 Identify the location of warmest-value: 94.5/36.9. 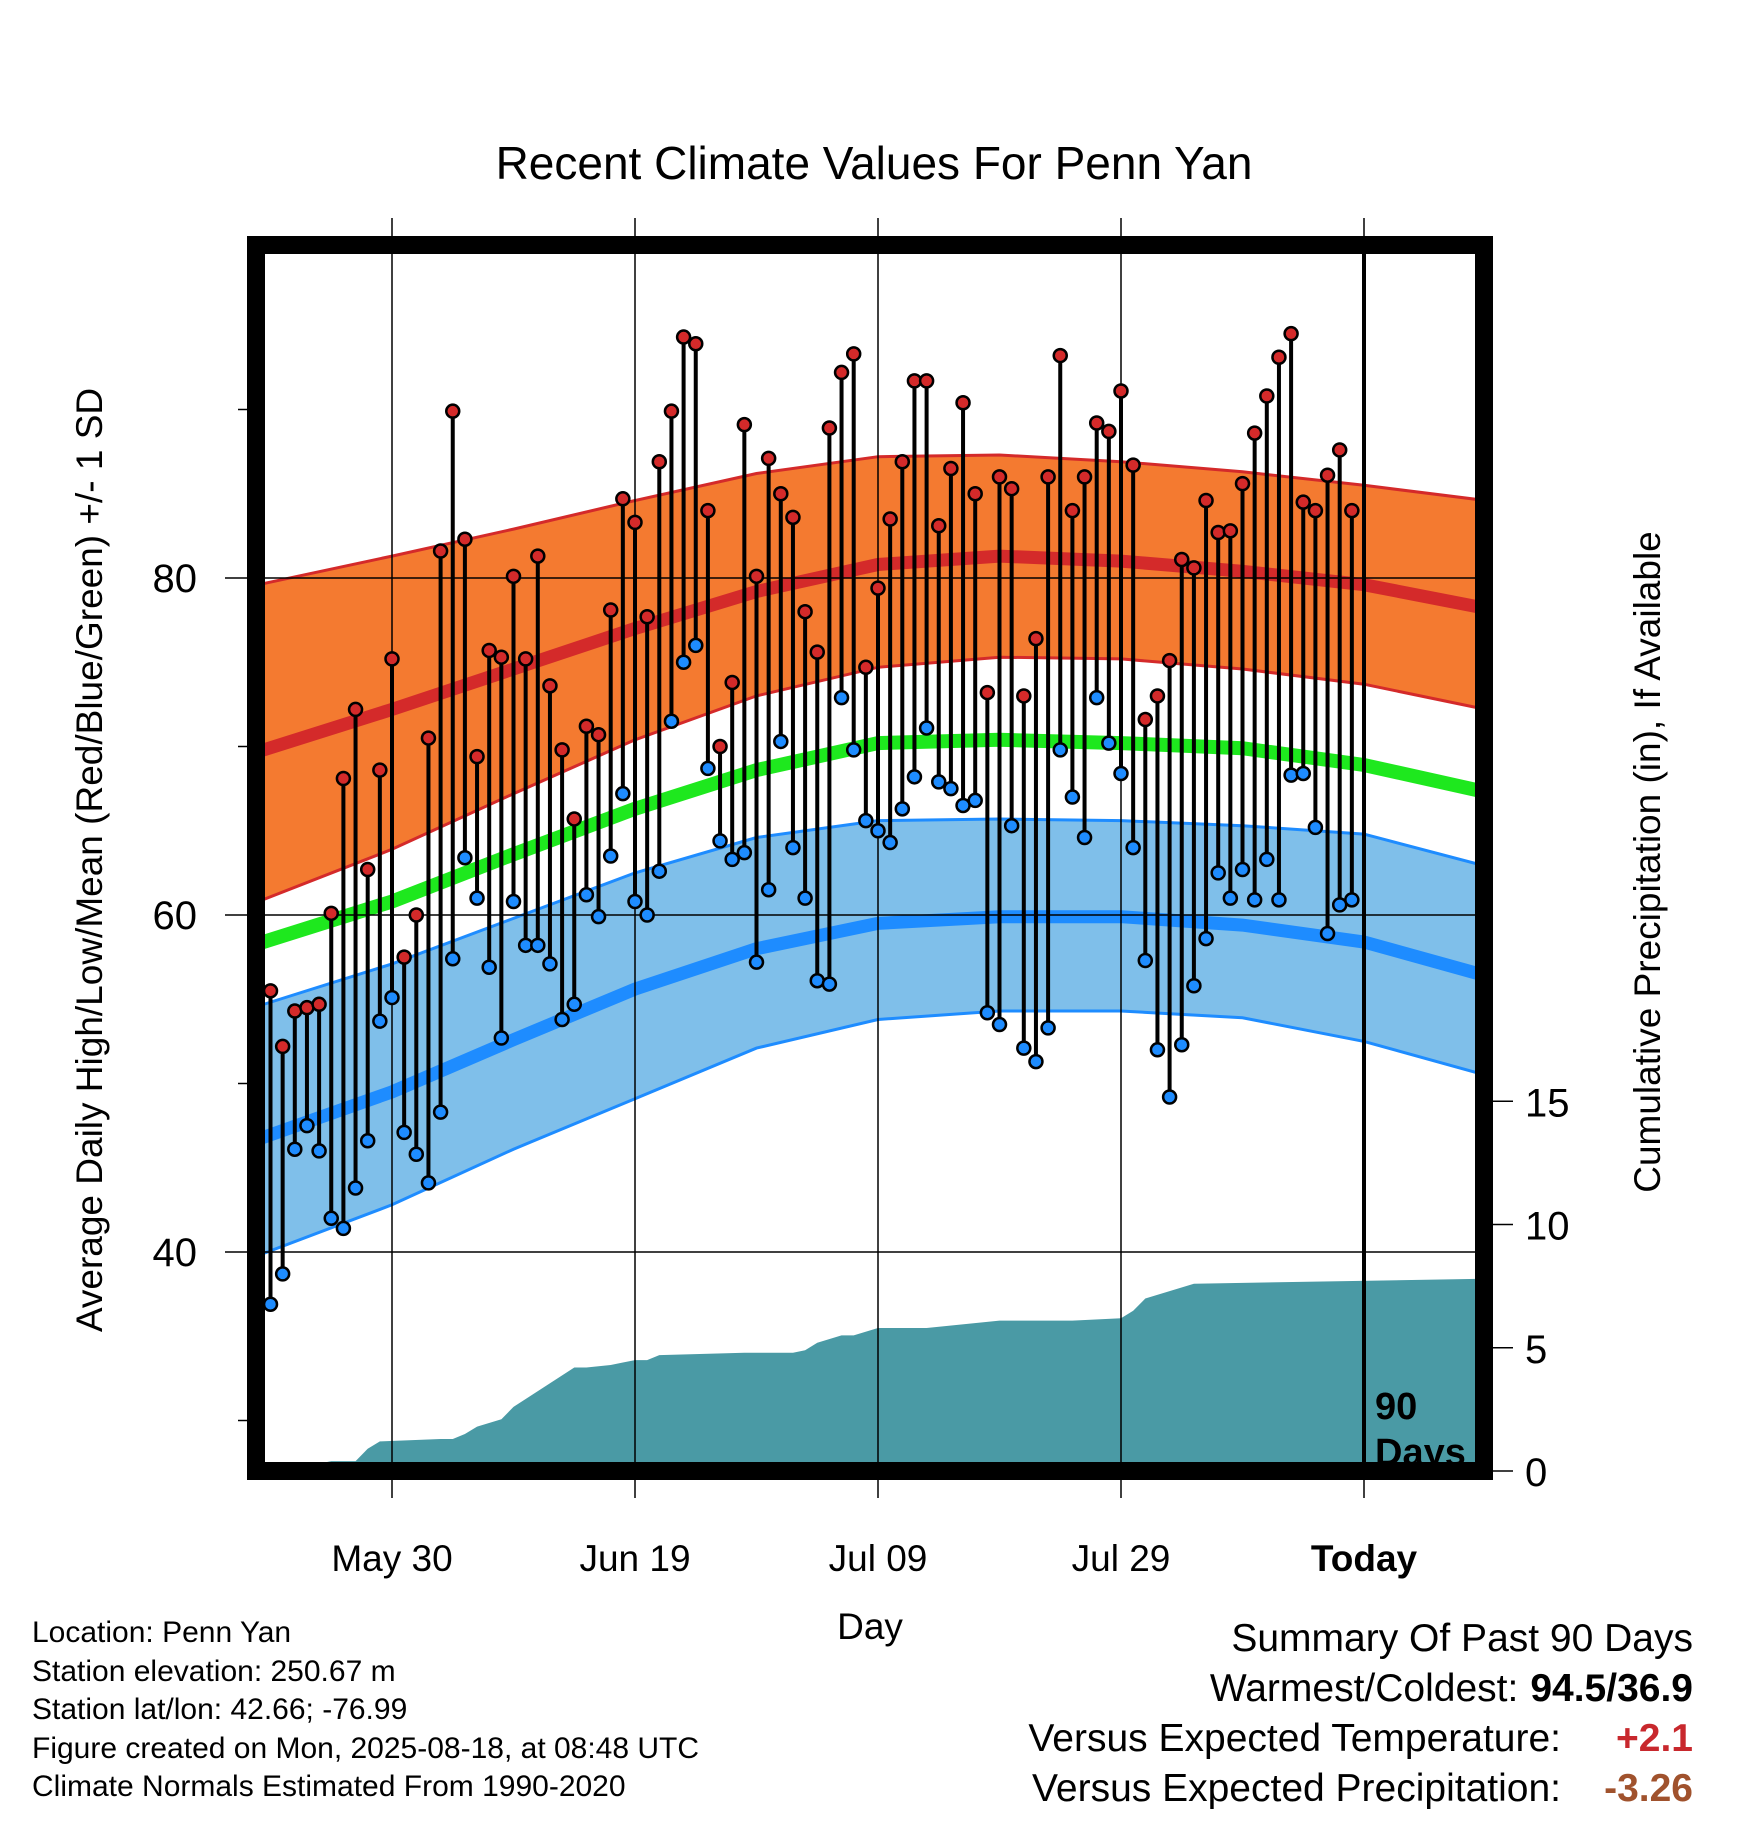
(1611, 1688).